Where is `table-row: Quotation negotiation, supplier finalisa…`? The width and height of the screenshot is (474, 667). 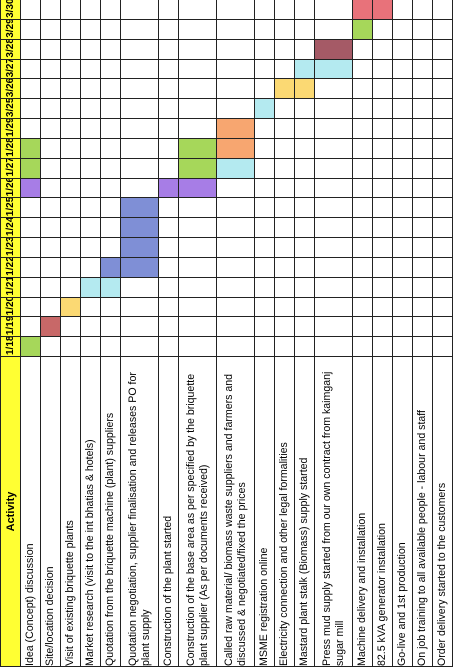
table-row: Quotation negotiation, supplier finalisa… is located at coordinates (139, 333).